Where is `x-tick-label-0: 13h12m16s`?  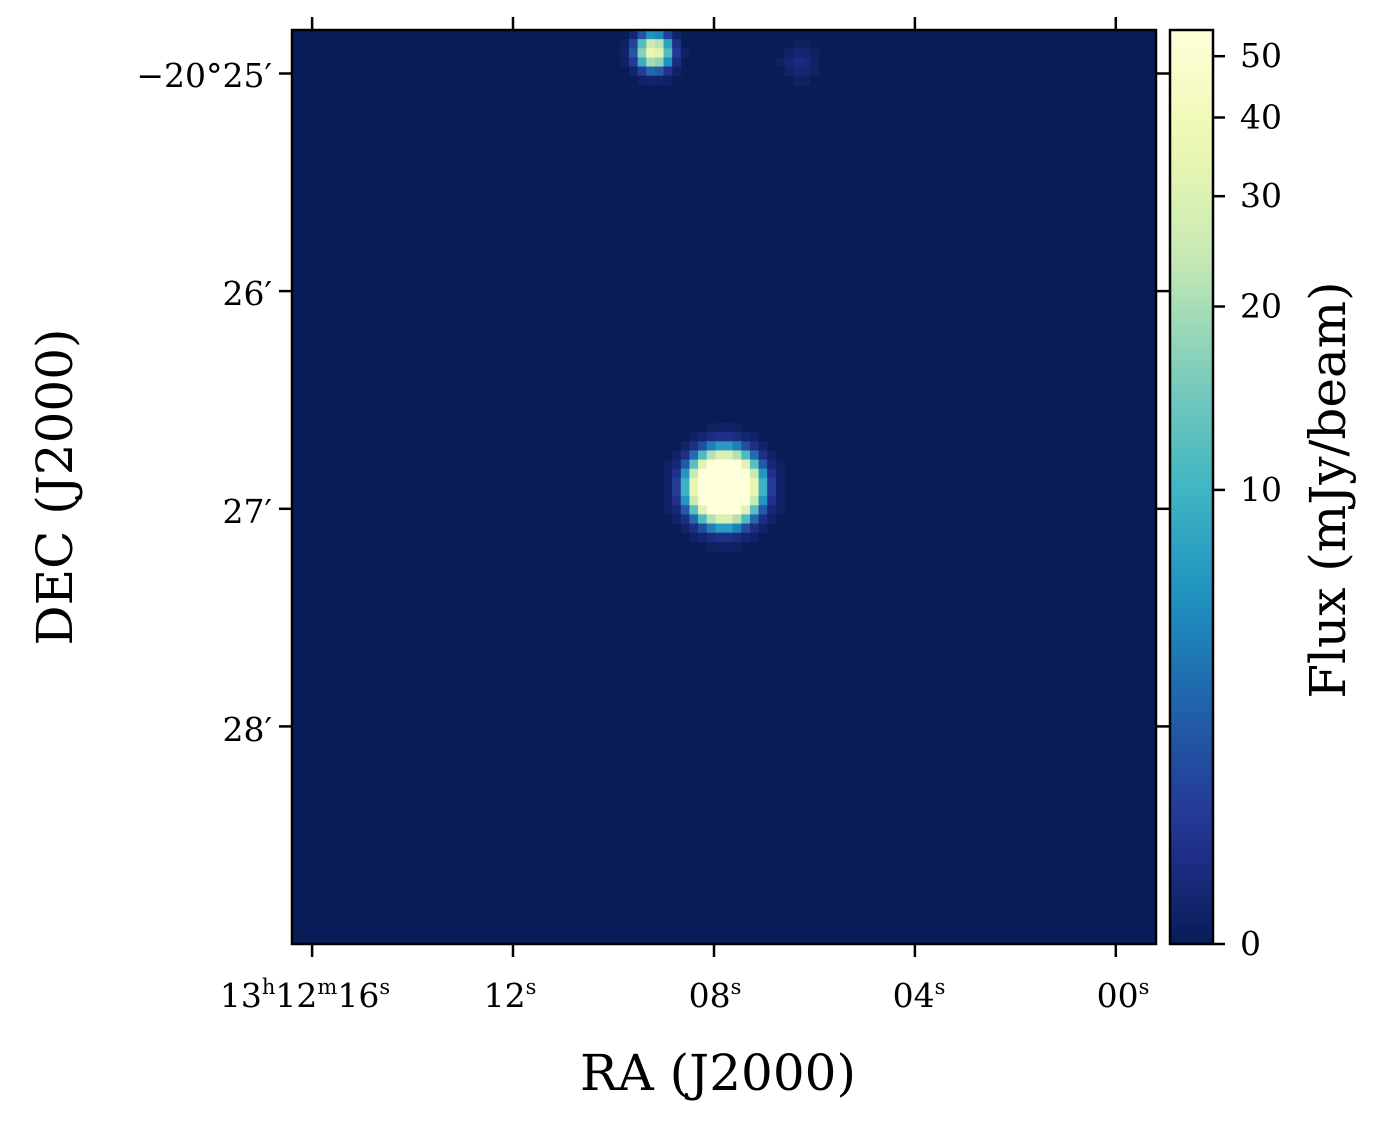
x-tick-label-0: 13h12m16s is located at coordinates (305, 995).